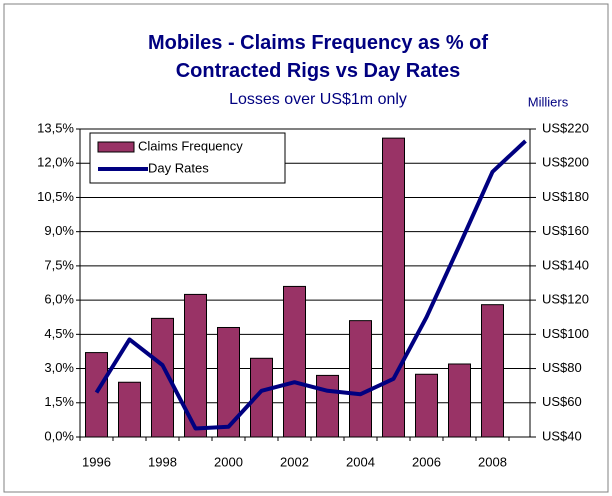 Image resolution: width=612 pixels, height=496 pixels. What do you see at coordinates (565, 230) in the screenshot?
I see `y2-tick-label: US$160` at bounding box center [565, 230].